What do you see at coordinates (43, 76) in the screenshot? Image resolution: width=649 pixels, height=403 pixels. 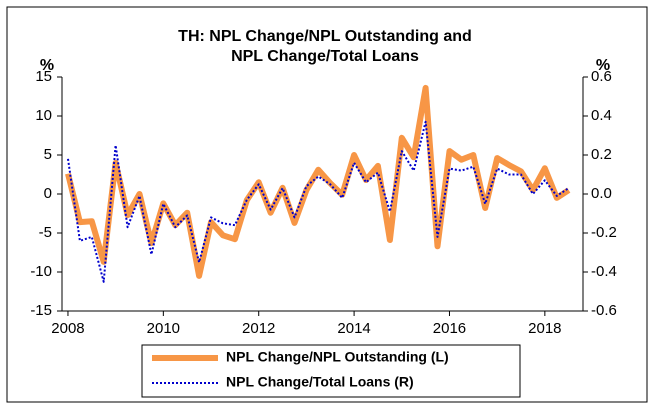 I see `y-tick-label: 15` at bounding box center [43, 76].